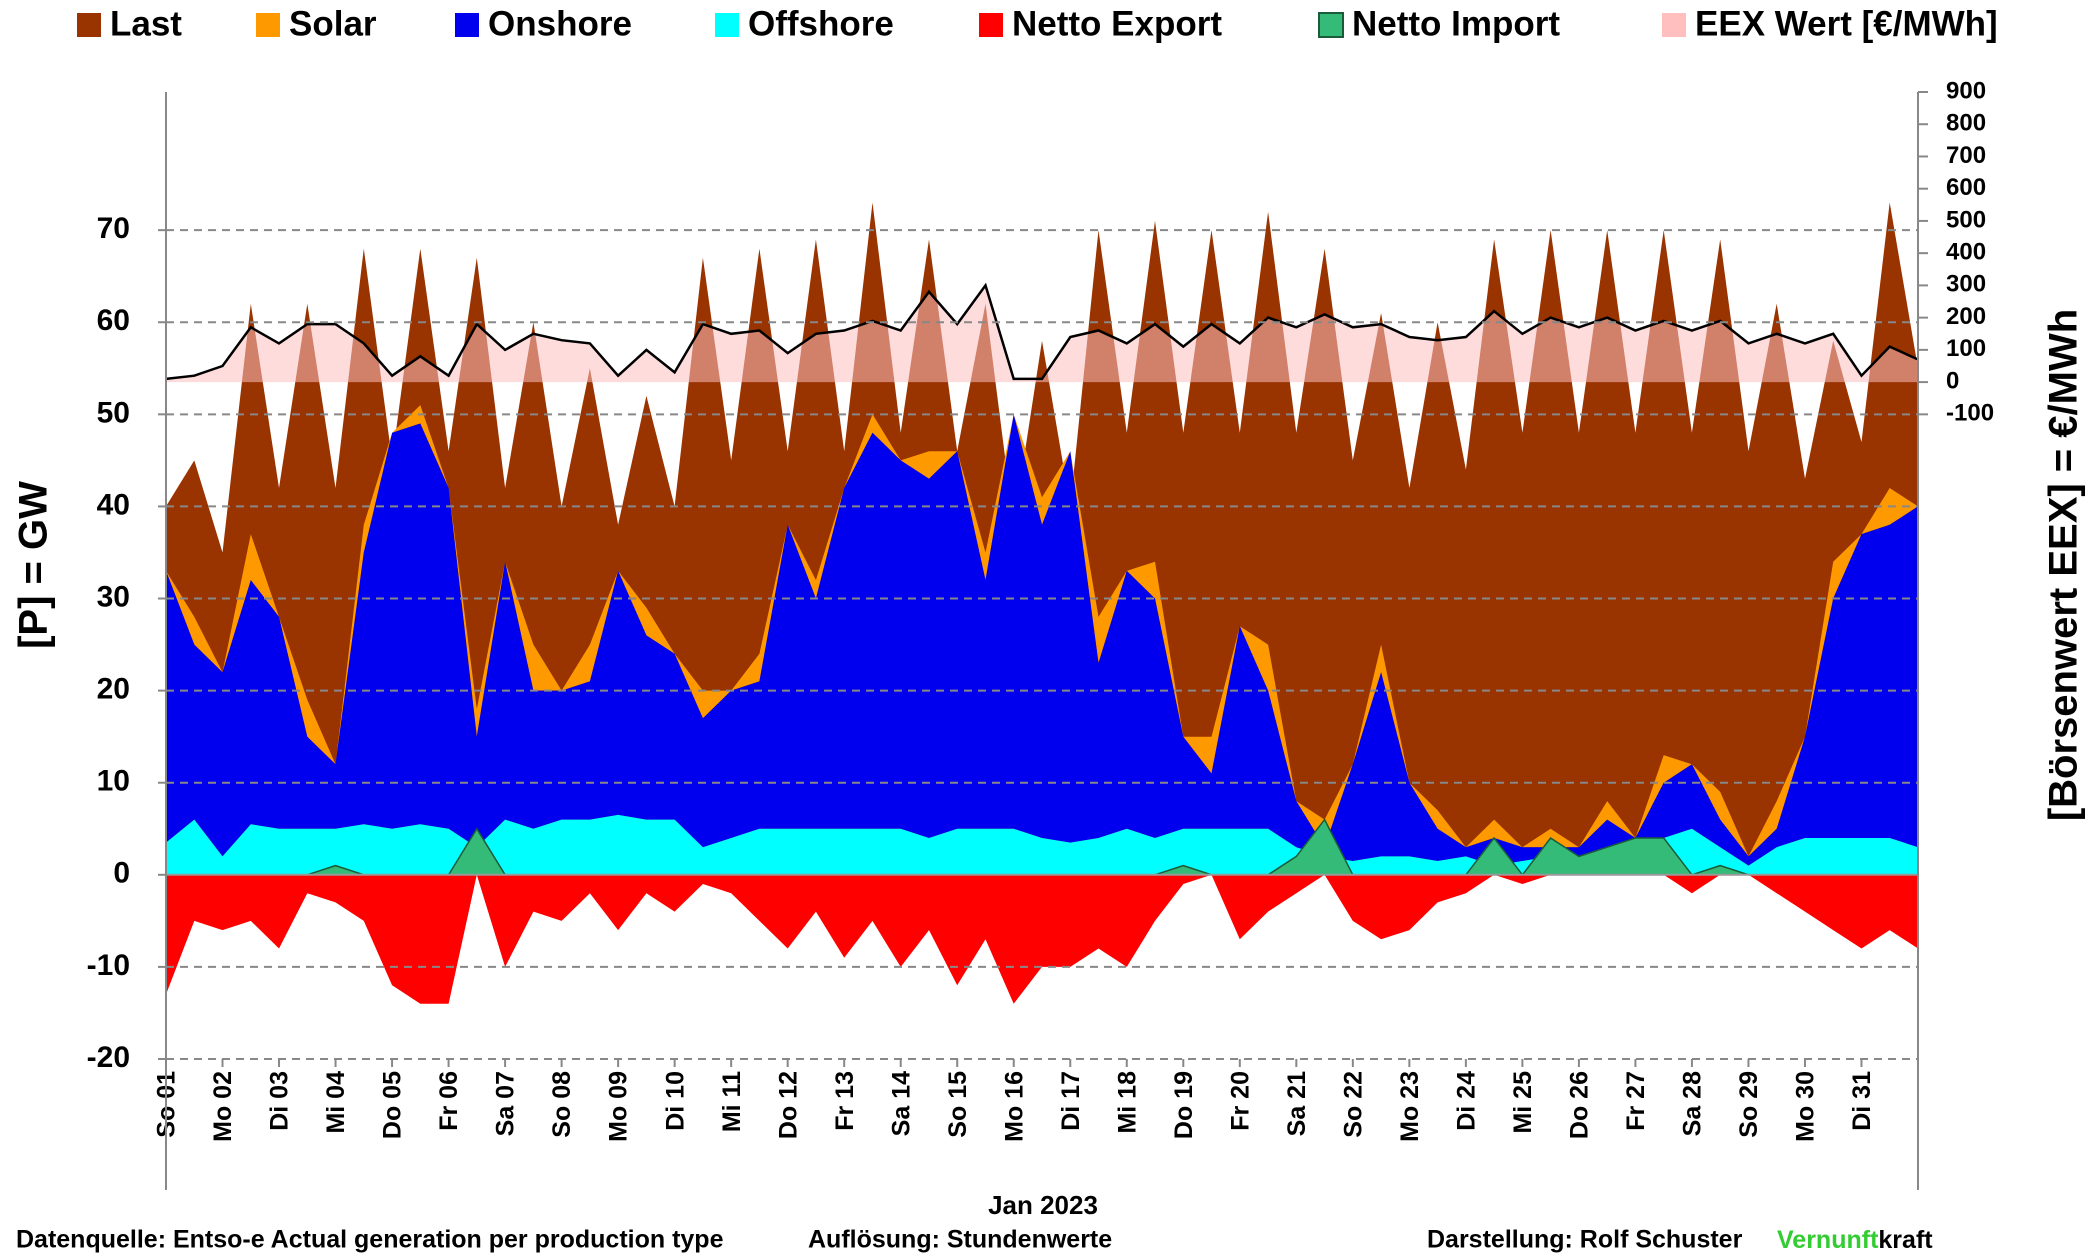  I want to click on y2-tick-label: 600, so click(1966, 187).